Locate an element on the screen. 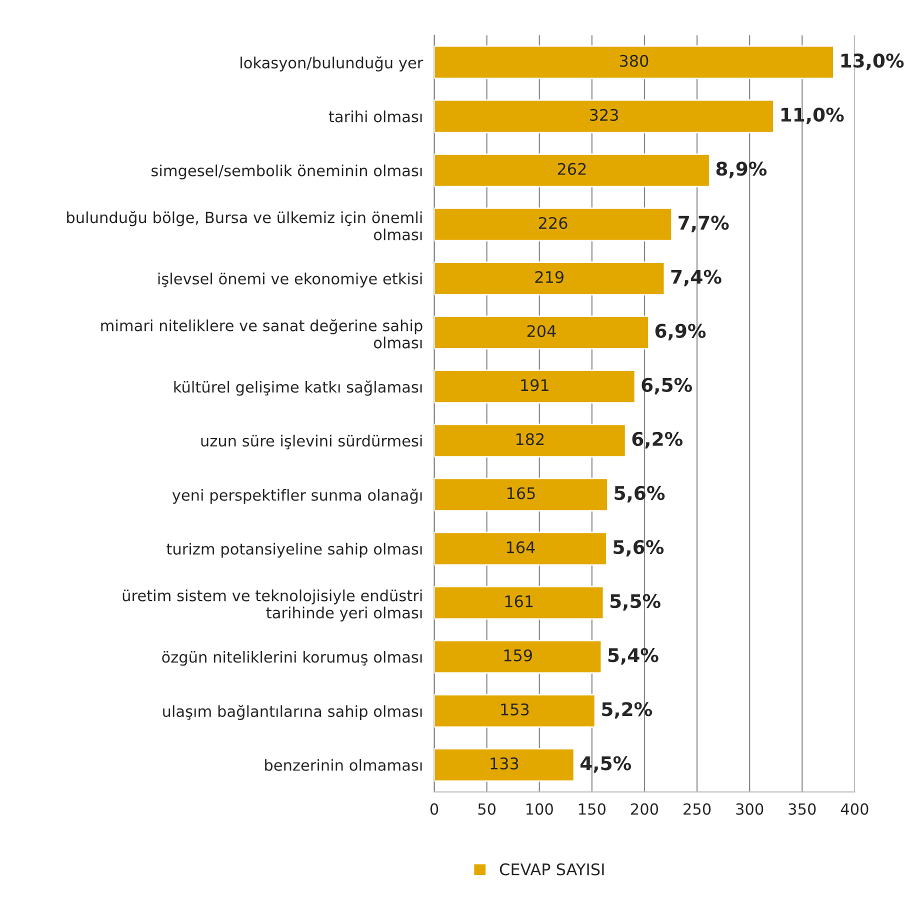 This screenshot has height=904, width=924. x-tick-label: 400 is located at coordinates (854, 809).